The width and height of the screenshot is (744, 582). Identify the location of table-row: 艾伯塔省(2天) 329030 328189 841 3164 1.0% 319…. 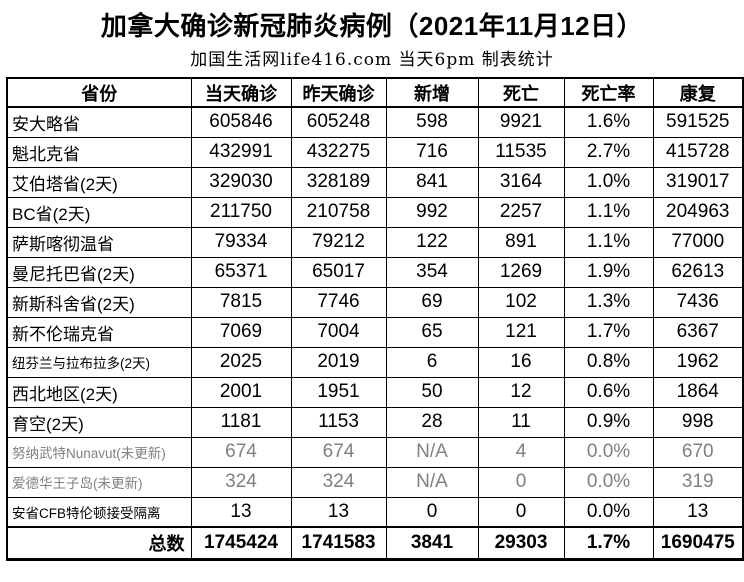
(375, 182).